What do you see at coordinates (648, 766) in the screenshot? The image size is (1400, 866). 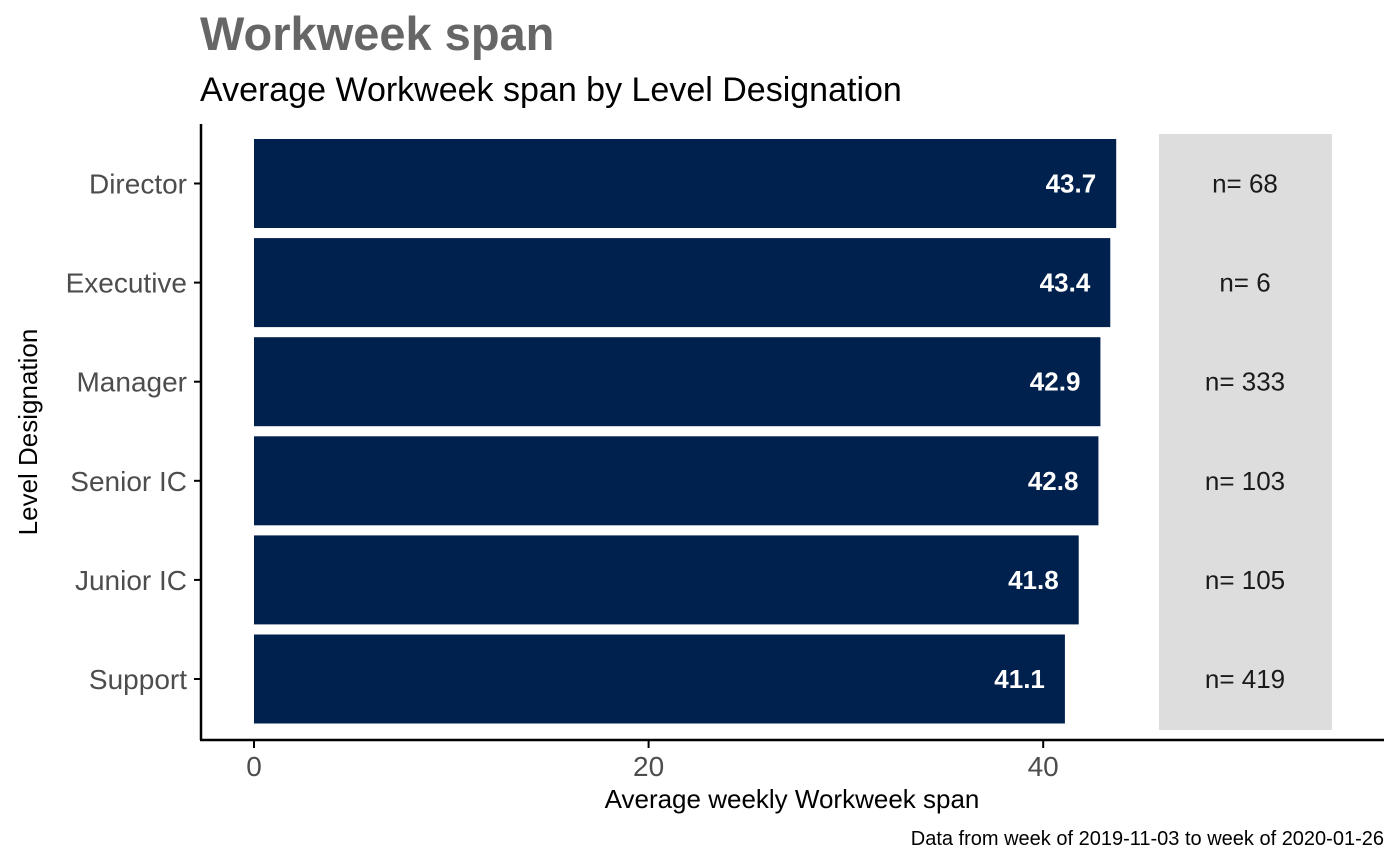 I see `x-tick-label: 20` at bounding box center [648, 766].